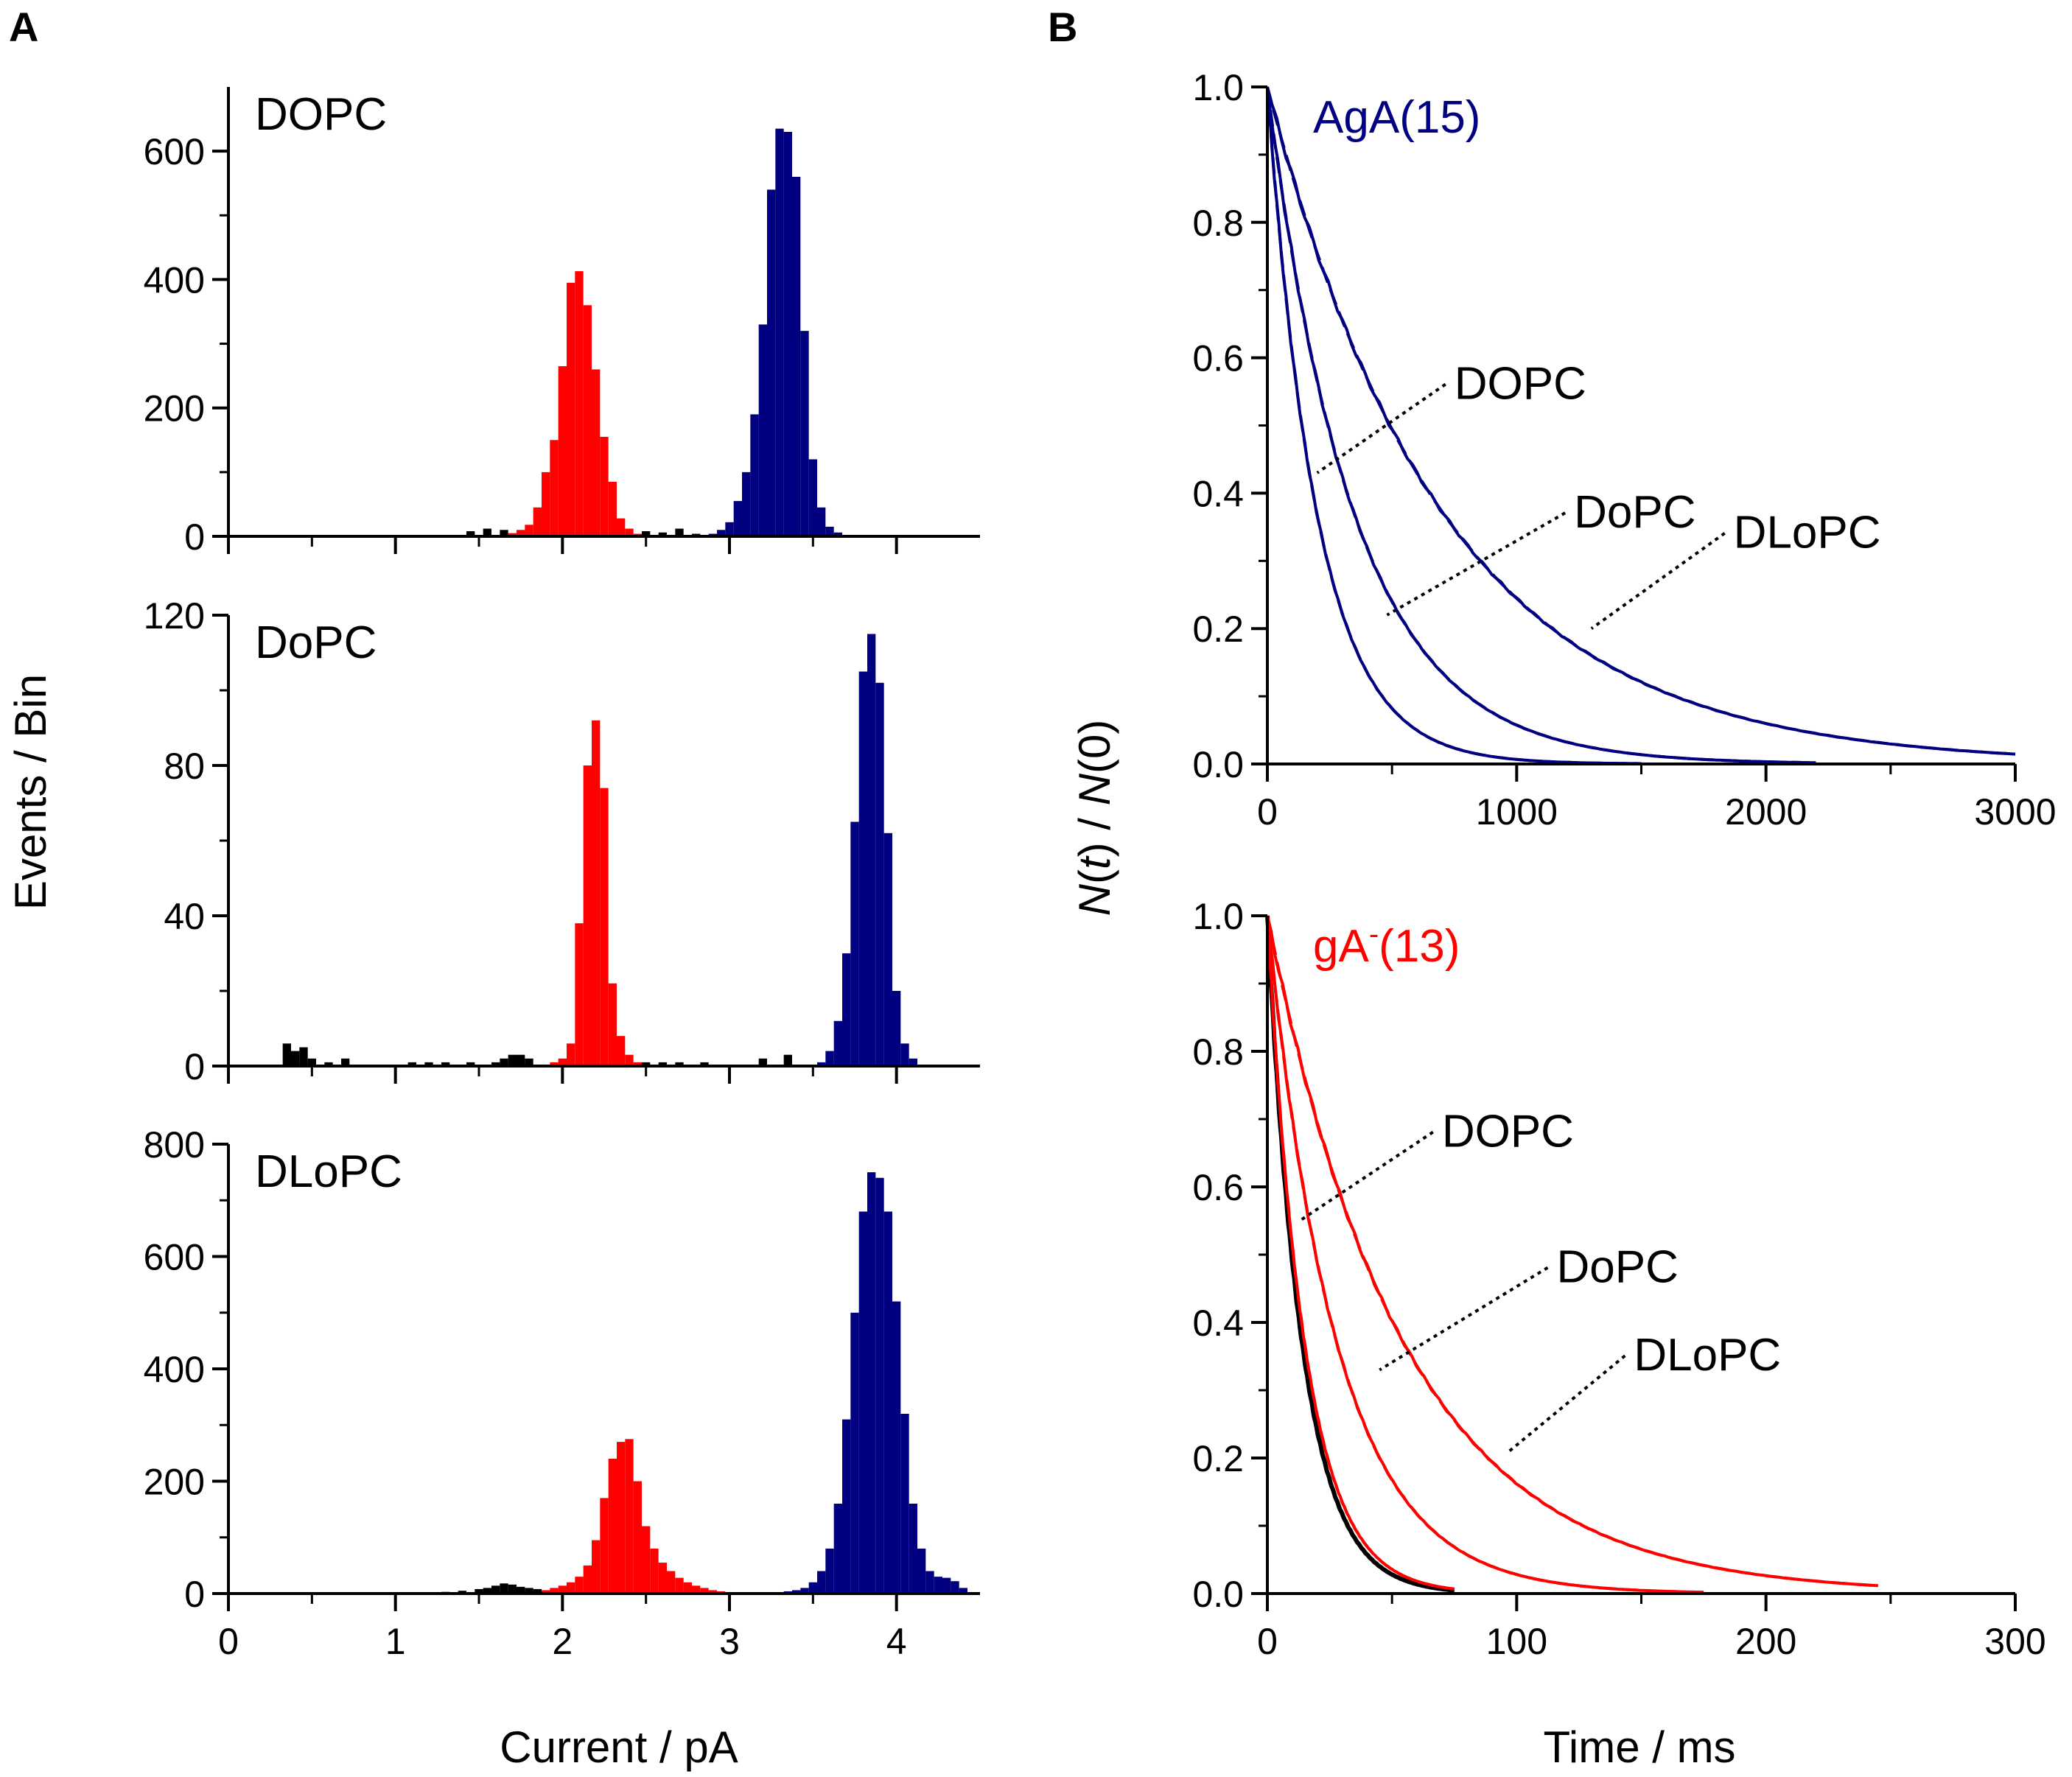  I want to click on subplot-title-sup: -, so click(1374, 934).